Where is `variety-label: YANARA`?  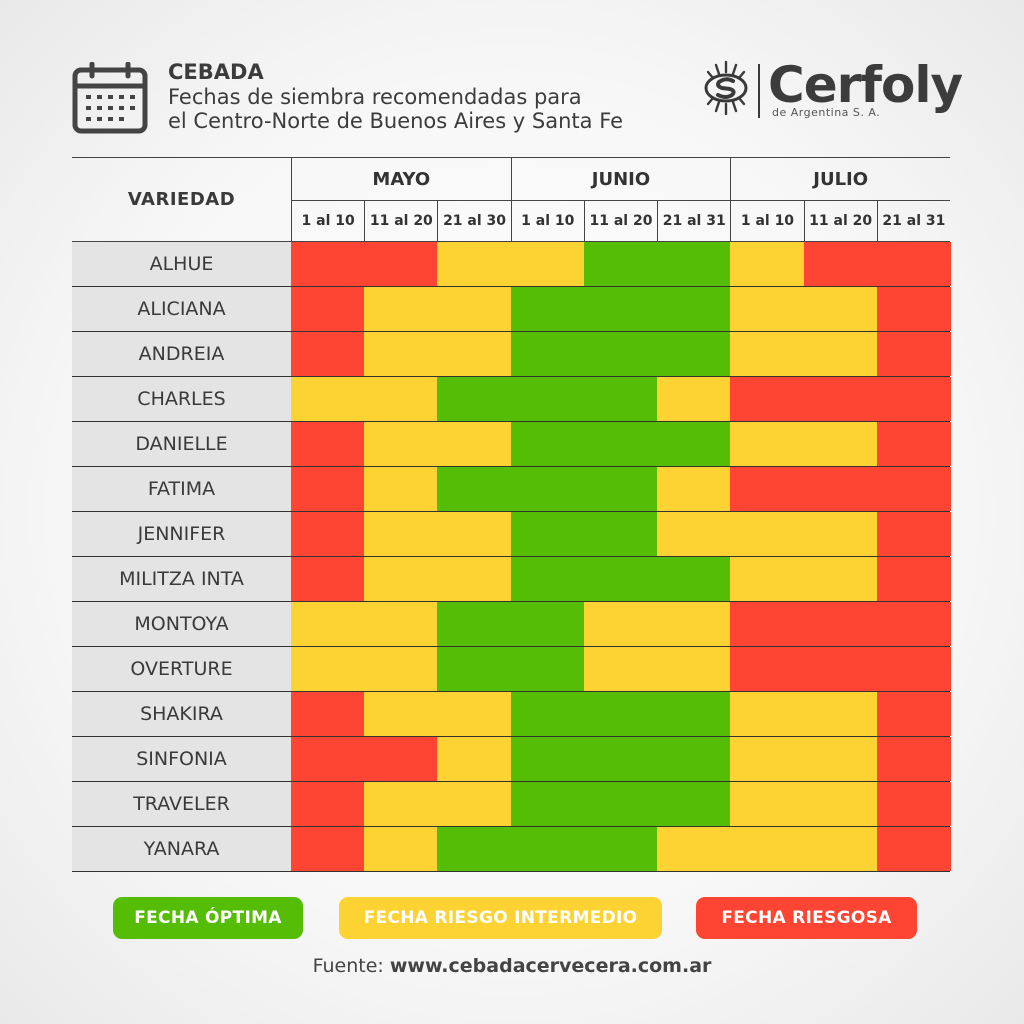 variety-label: YANARA is located at coordinates (181, 849).